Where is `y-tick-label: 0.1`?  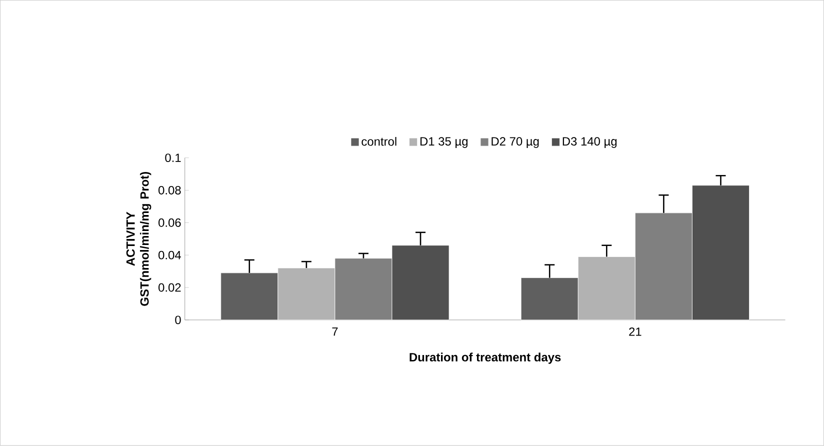
y-tick-label: 0.1 is located at coordinates (173, 158).